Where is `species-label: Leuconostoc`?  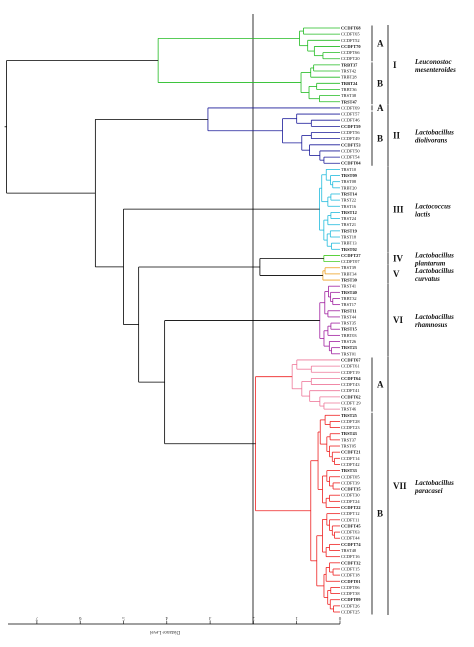 species-label: Leuconostoc is located at coordinates (433, 62).